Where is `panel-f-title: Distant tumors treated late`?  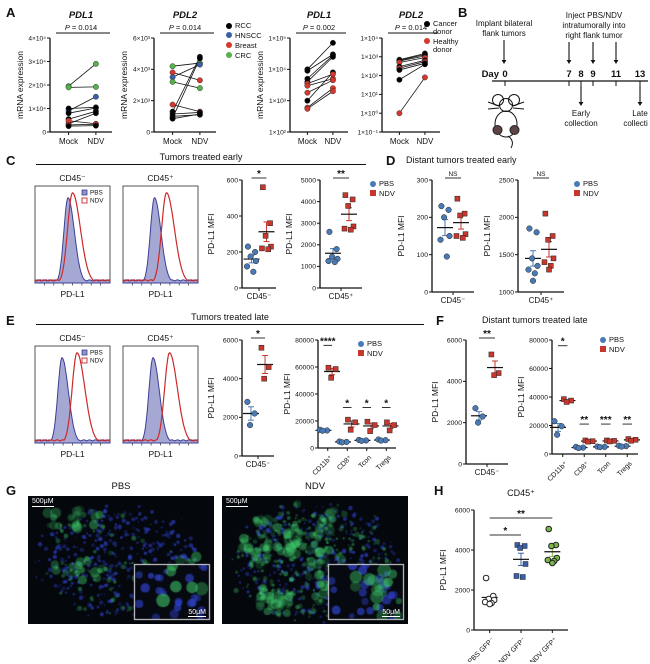 panel-f-title: Distant tumors treated late is located at coordinates (535, 320).